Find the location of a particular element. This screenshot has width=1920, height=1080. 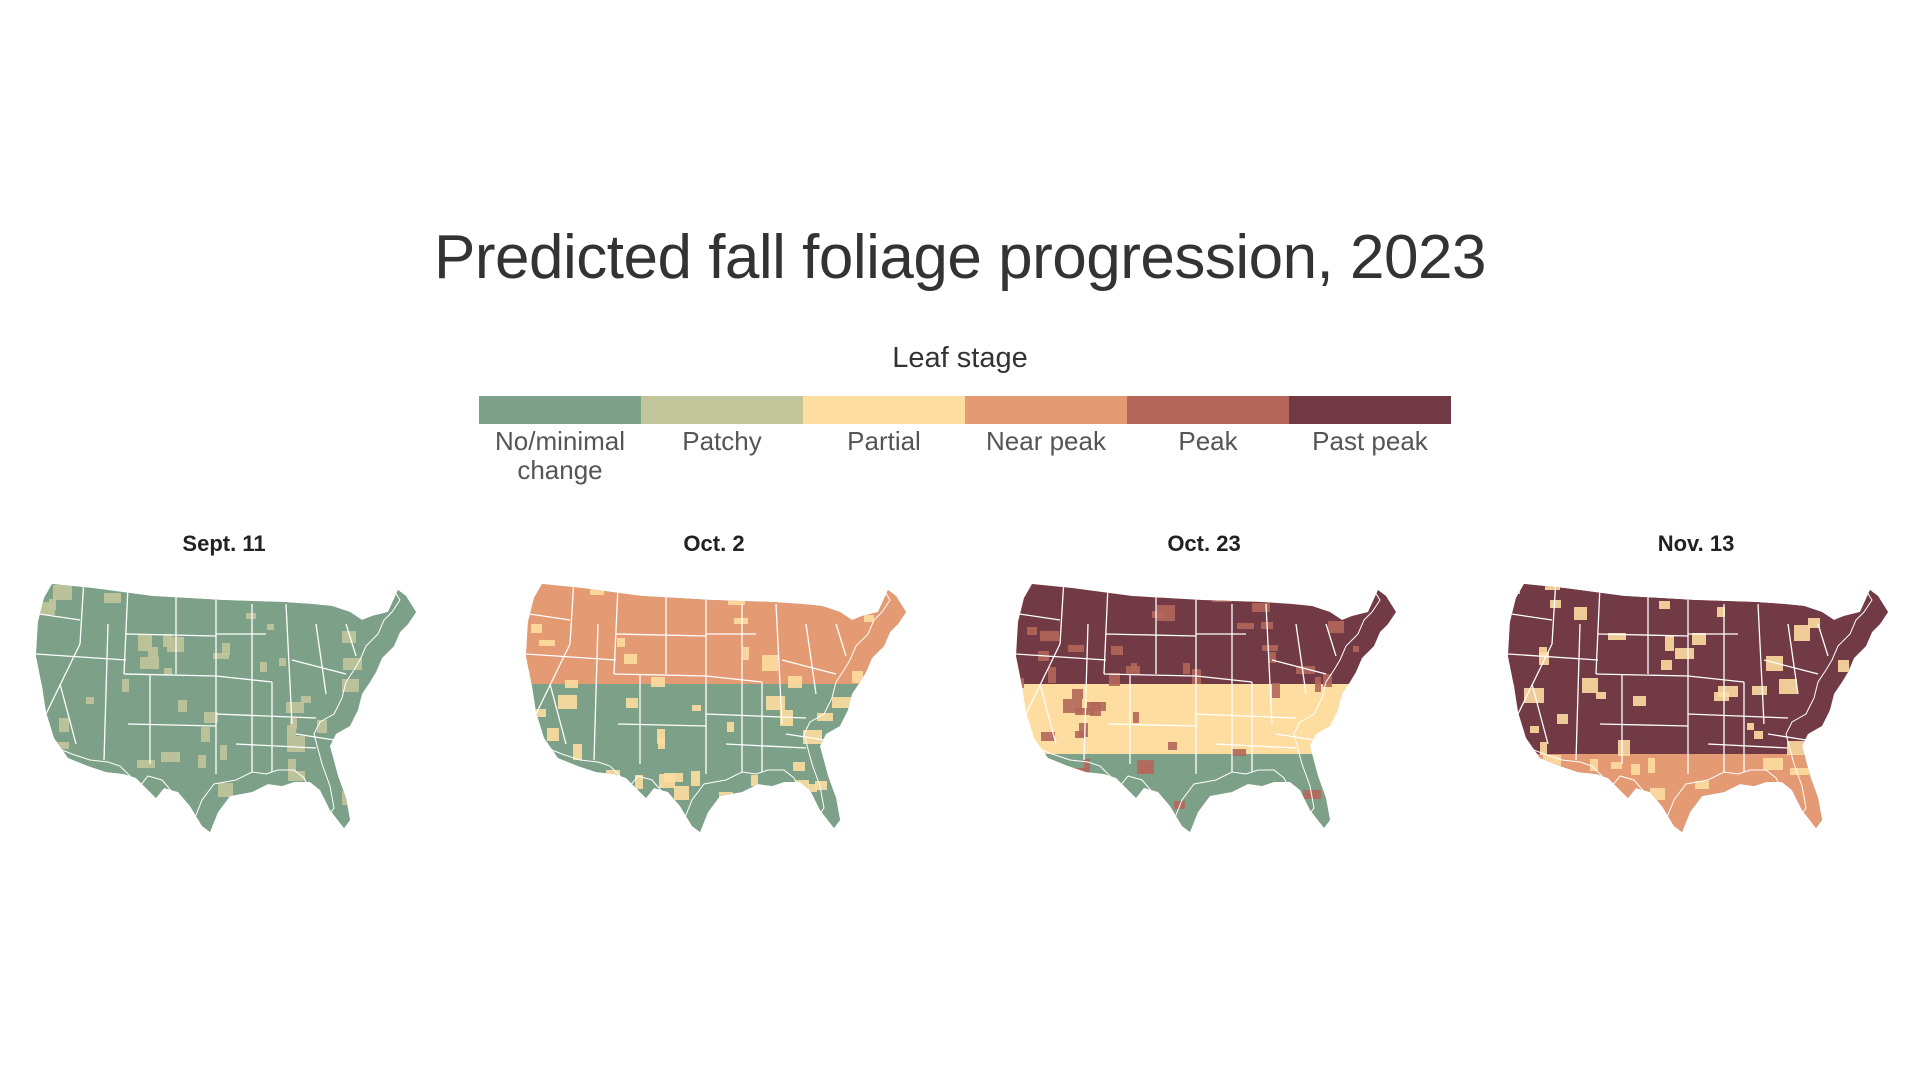

legend-label-peak: Peak is located at coordinates (1208, 441).